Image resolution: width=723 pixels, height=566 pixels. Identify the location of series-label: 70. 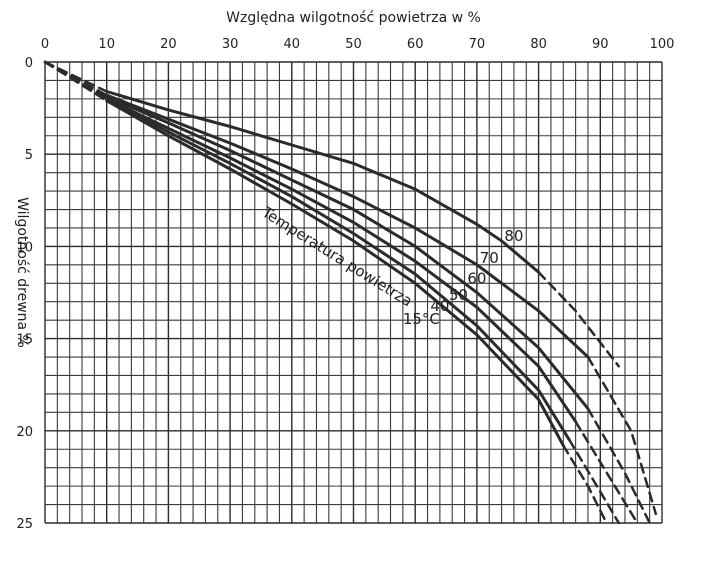
(489, 258).